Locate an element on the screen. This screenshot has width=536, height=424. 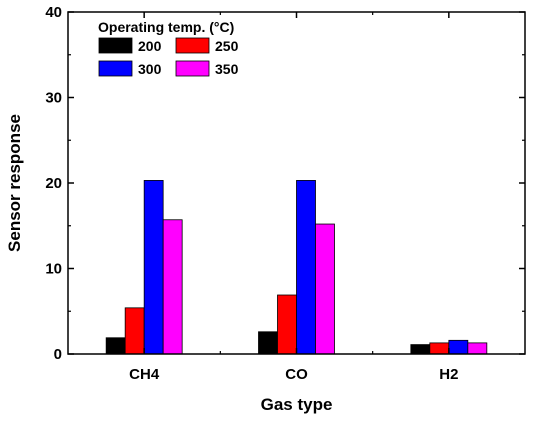
y-tick-labels: 0 10 20 30 40 is located at coordinates (53, 183).